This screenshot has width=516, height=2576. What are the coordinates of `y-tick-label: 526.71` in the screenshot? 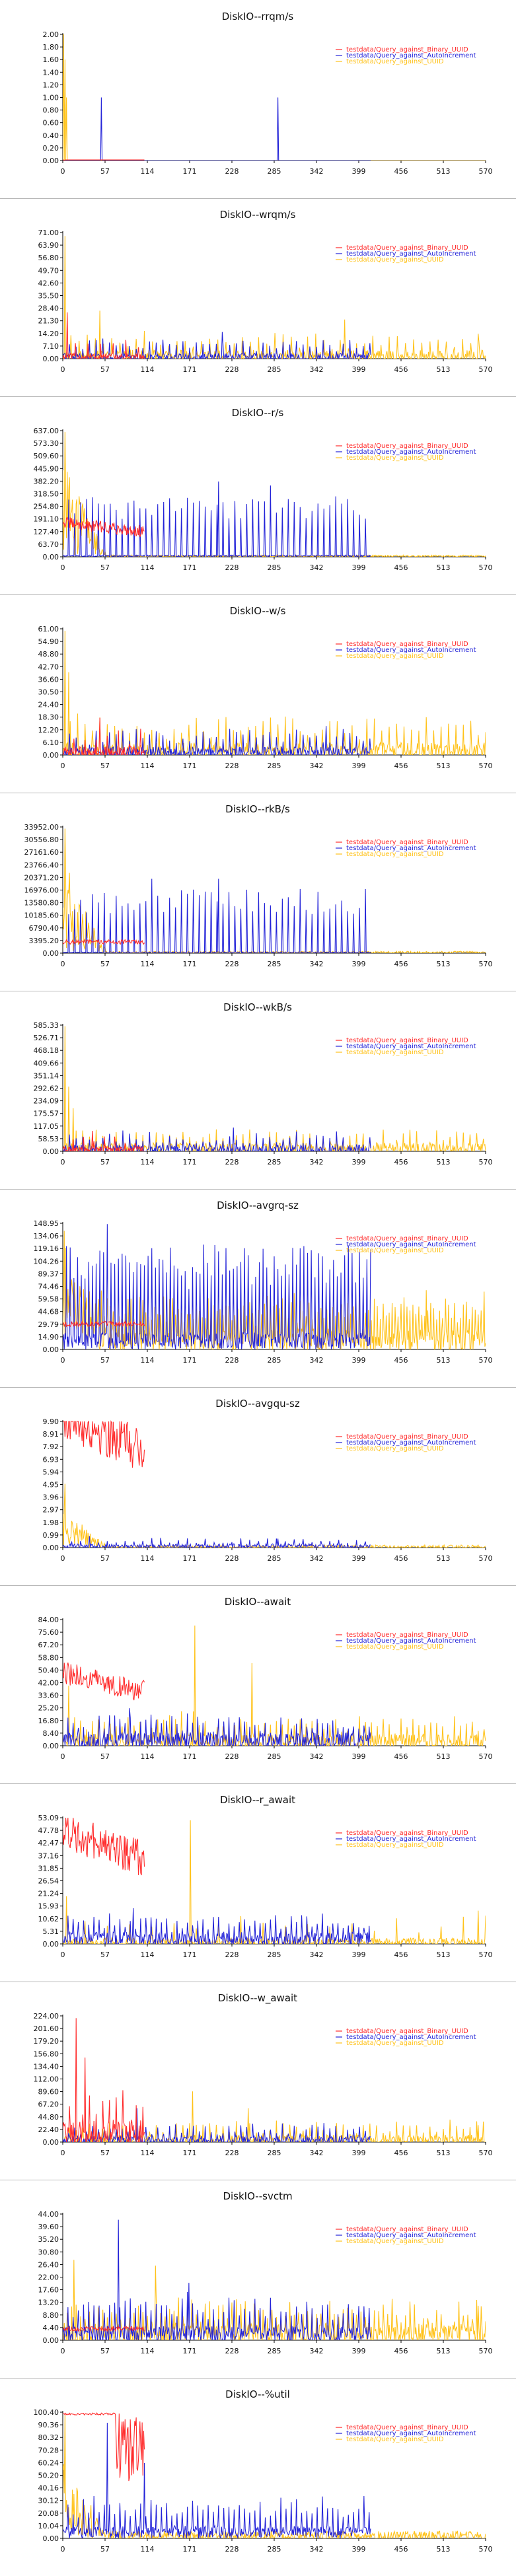 It's located at (46, 1038).